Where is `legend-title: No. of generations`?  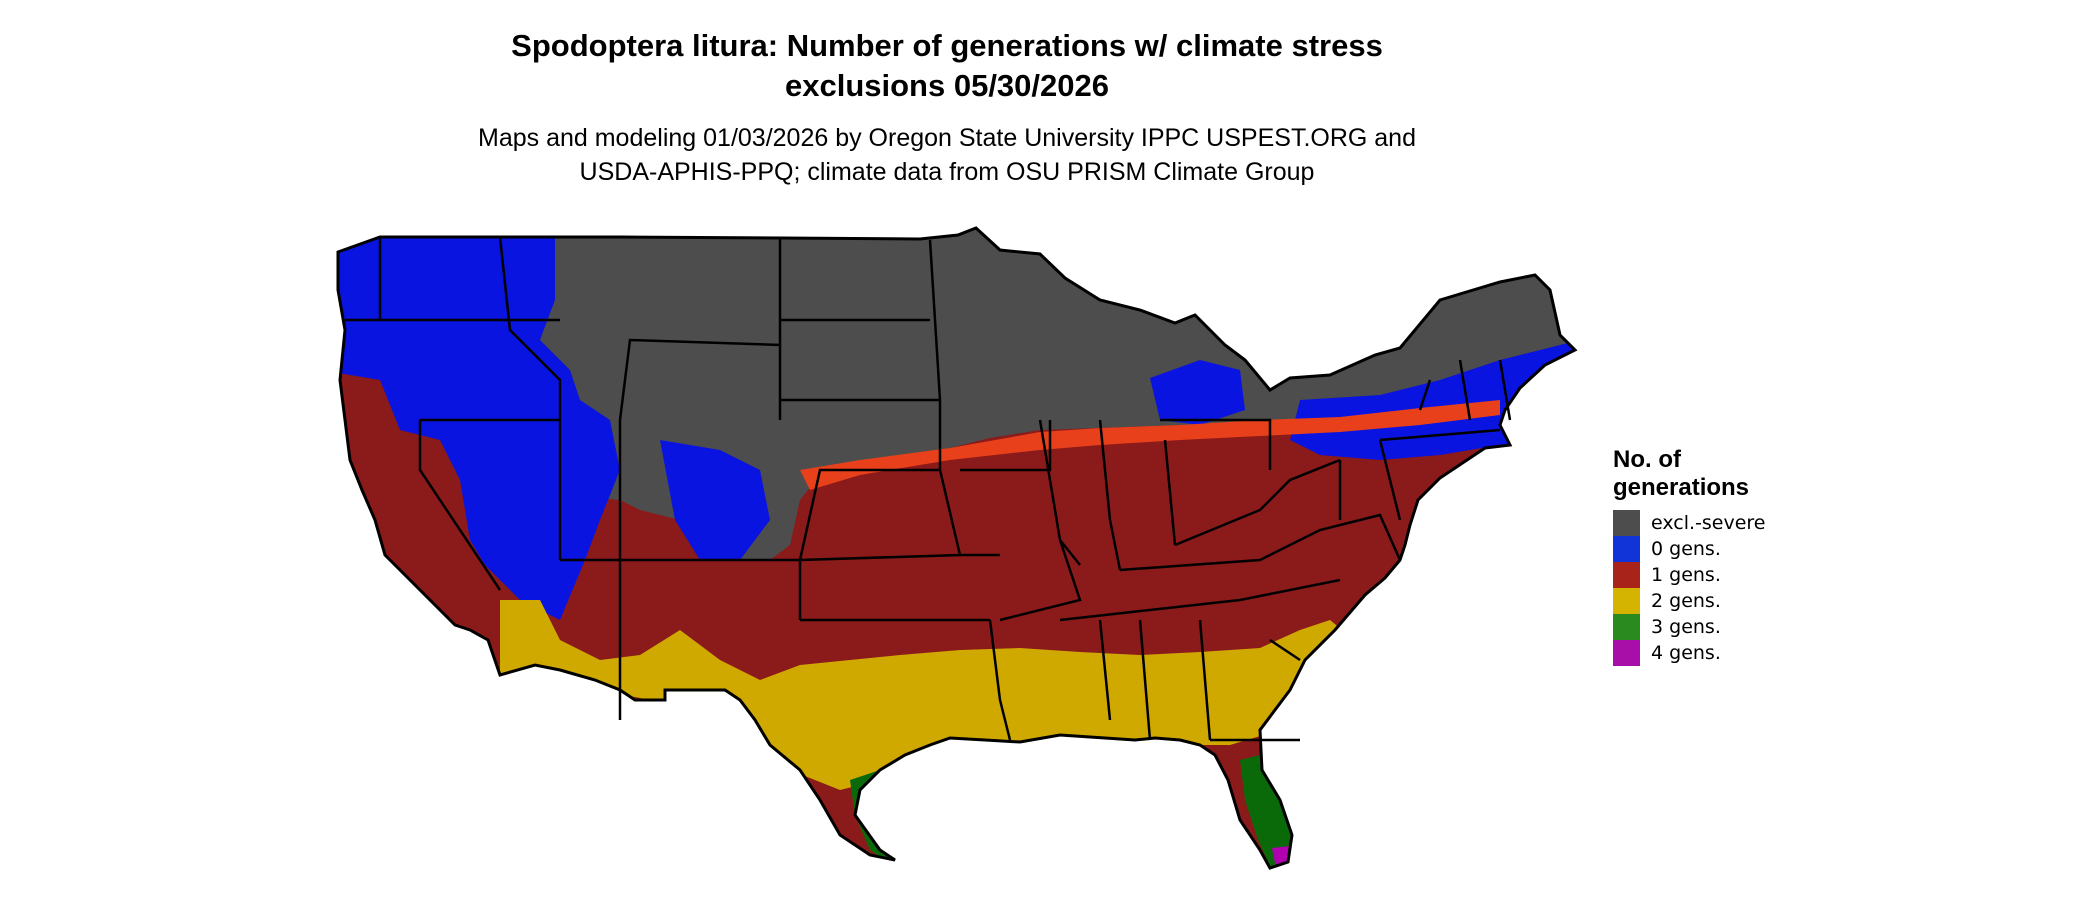
legend-title: No. of generations is located at coordinates (1689, 474).